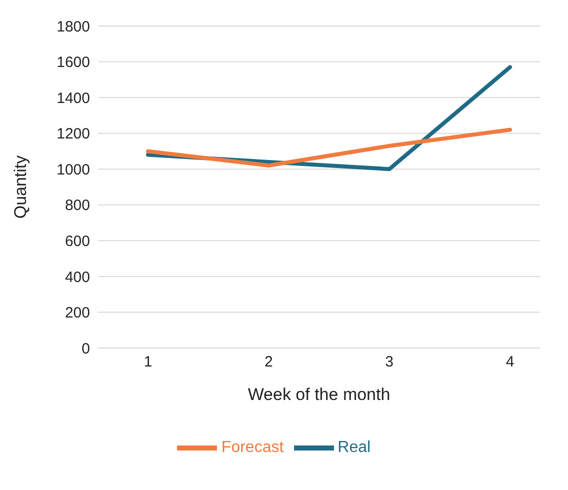 Image resolution: width=568 pixels, height=490 pixels. What do you see at coordinates (319, 394) in the screenshot?
I see `x-axis-title: Week of the month` at bounding box center [319, 394].